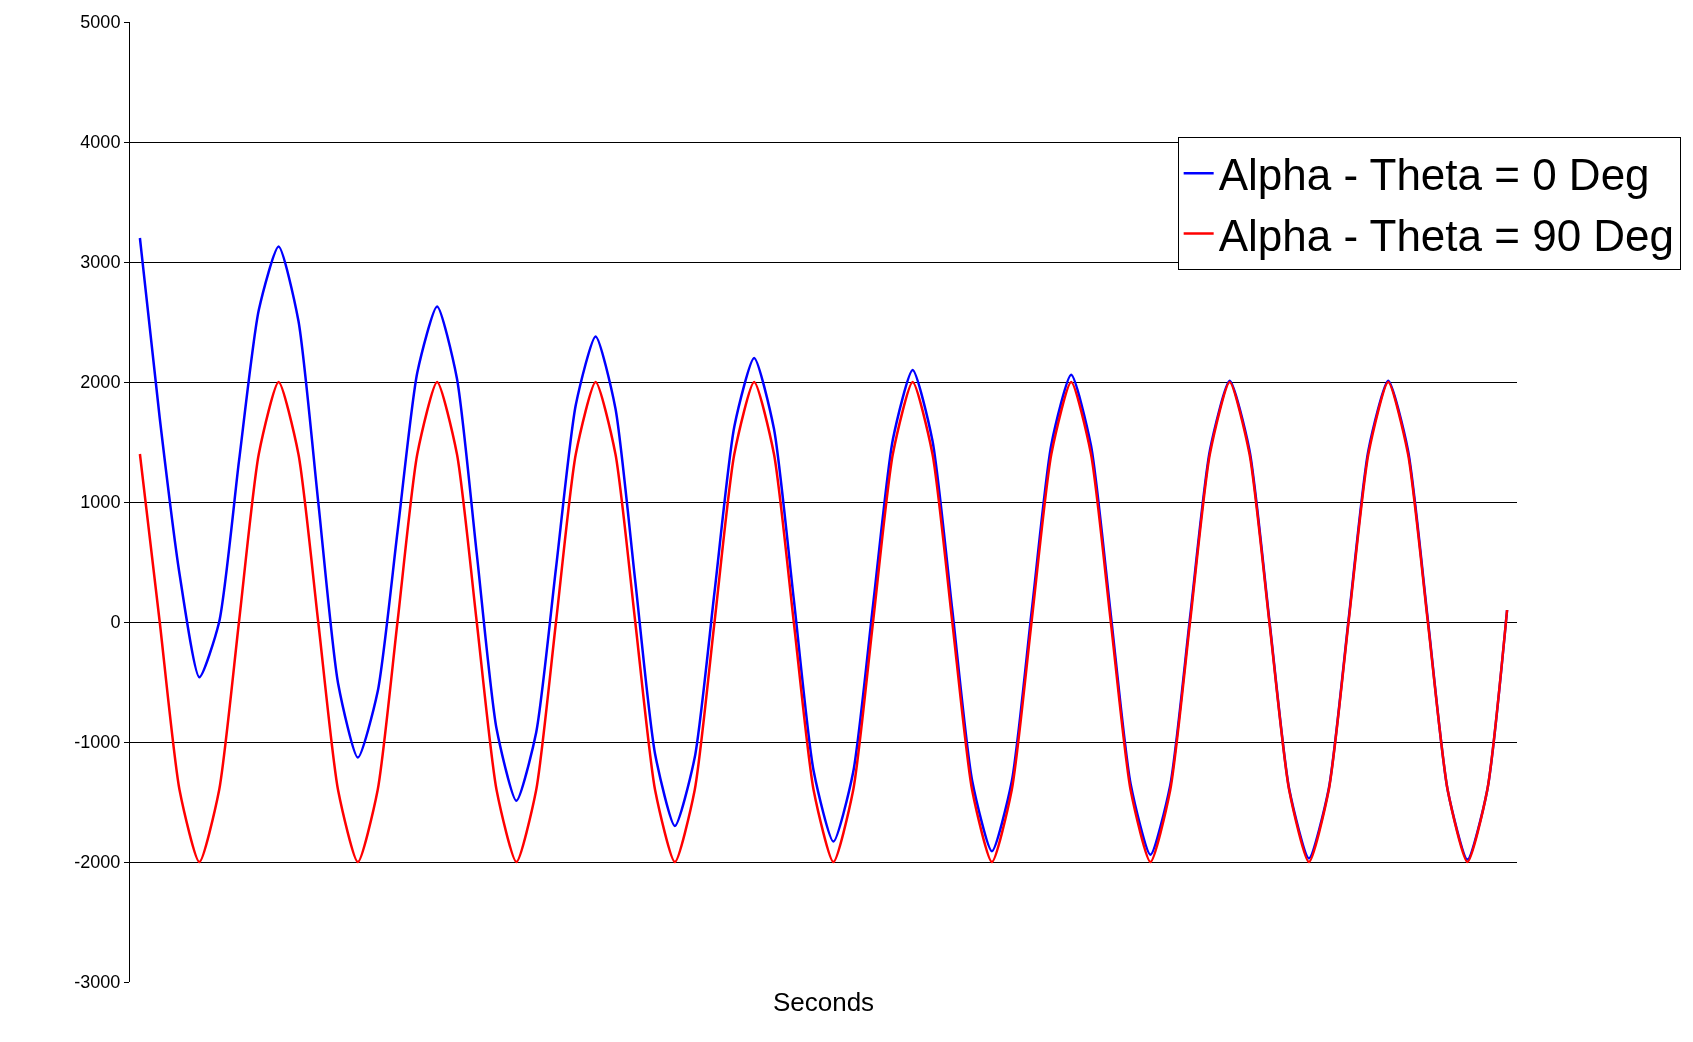 This screenshot has width=1693, height=1042. I want to click on y-tick-label: 5000, so click(100, 22).